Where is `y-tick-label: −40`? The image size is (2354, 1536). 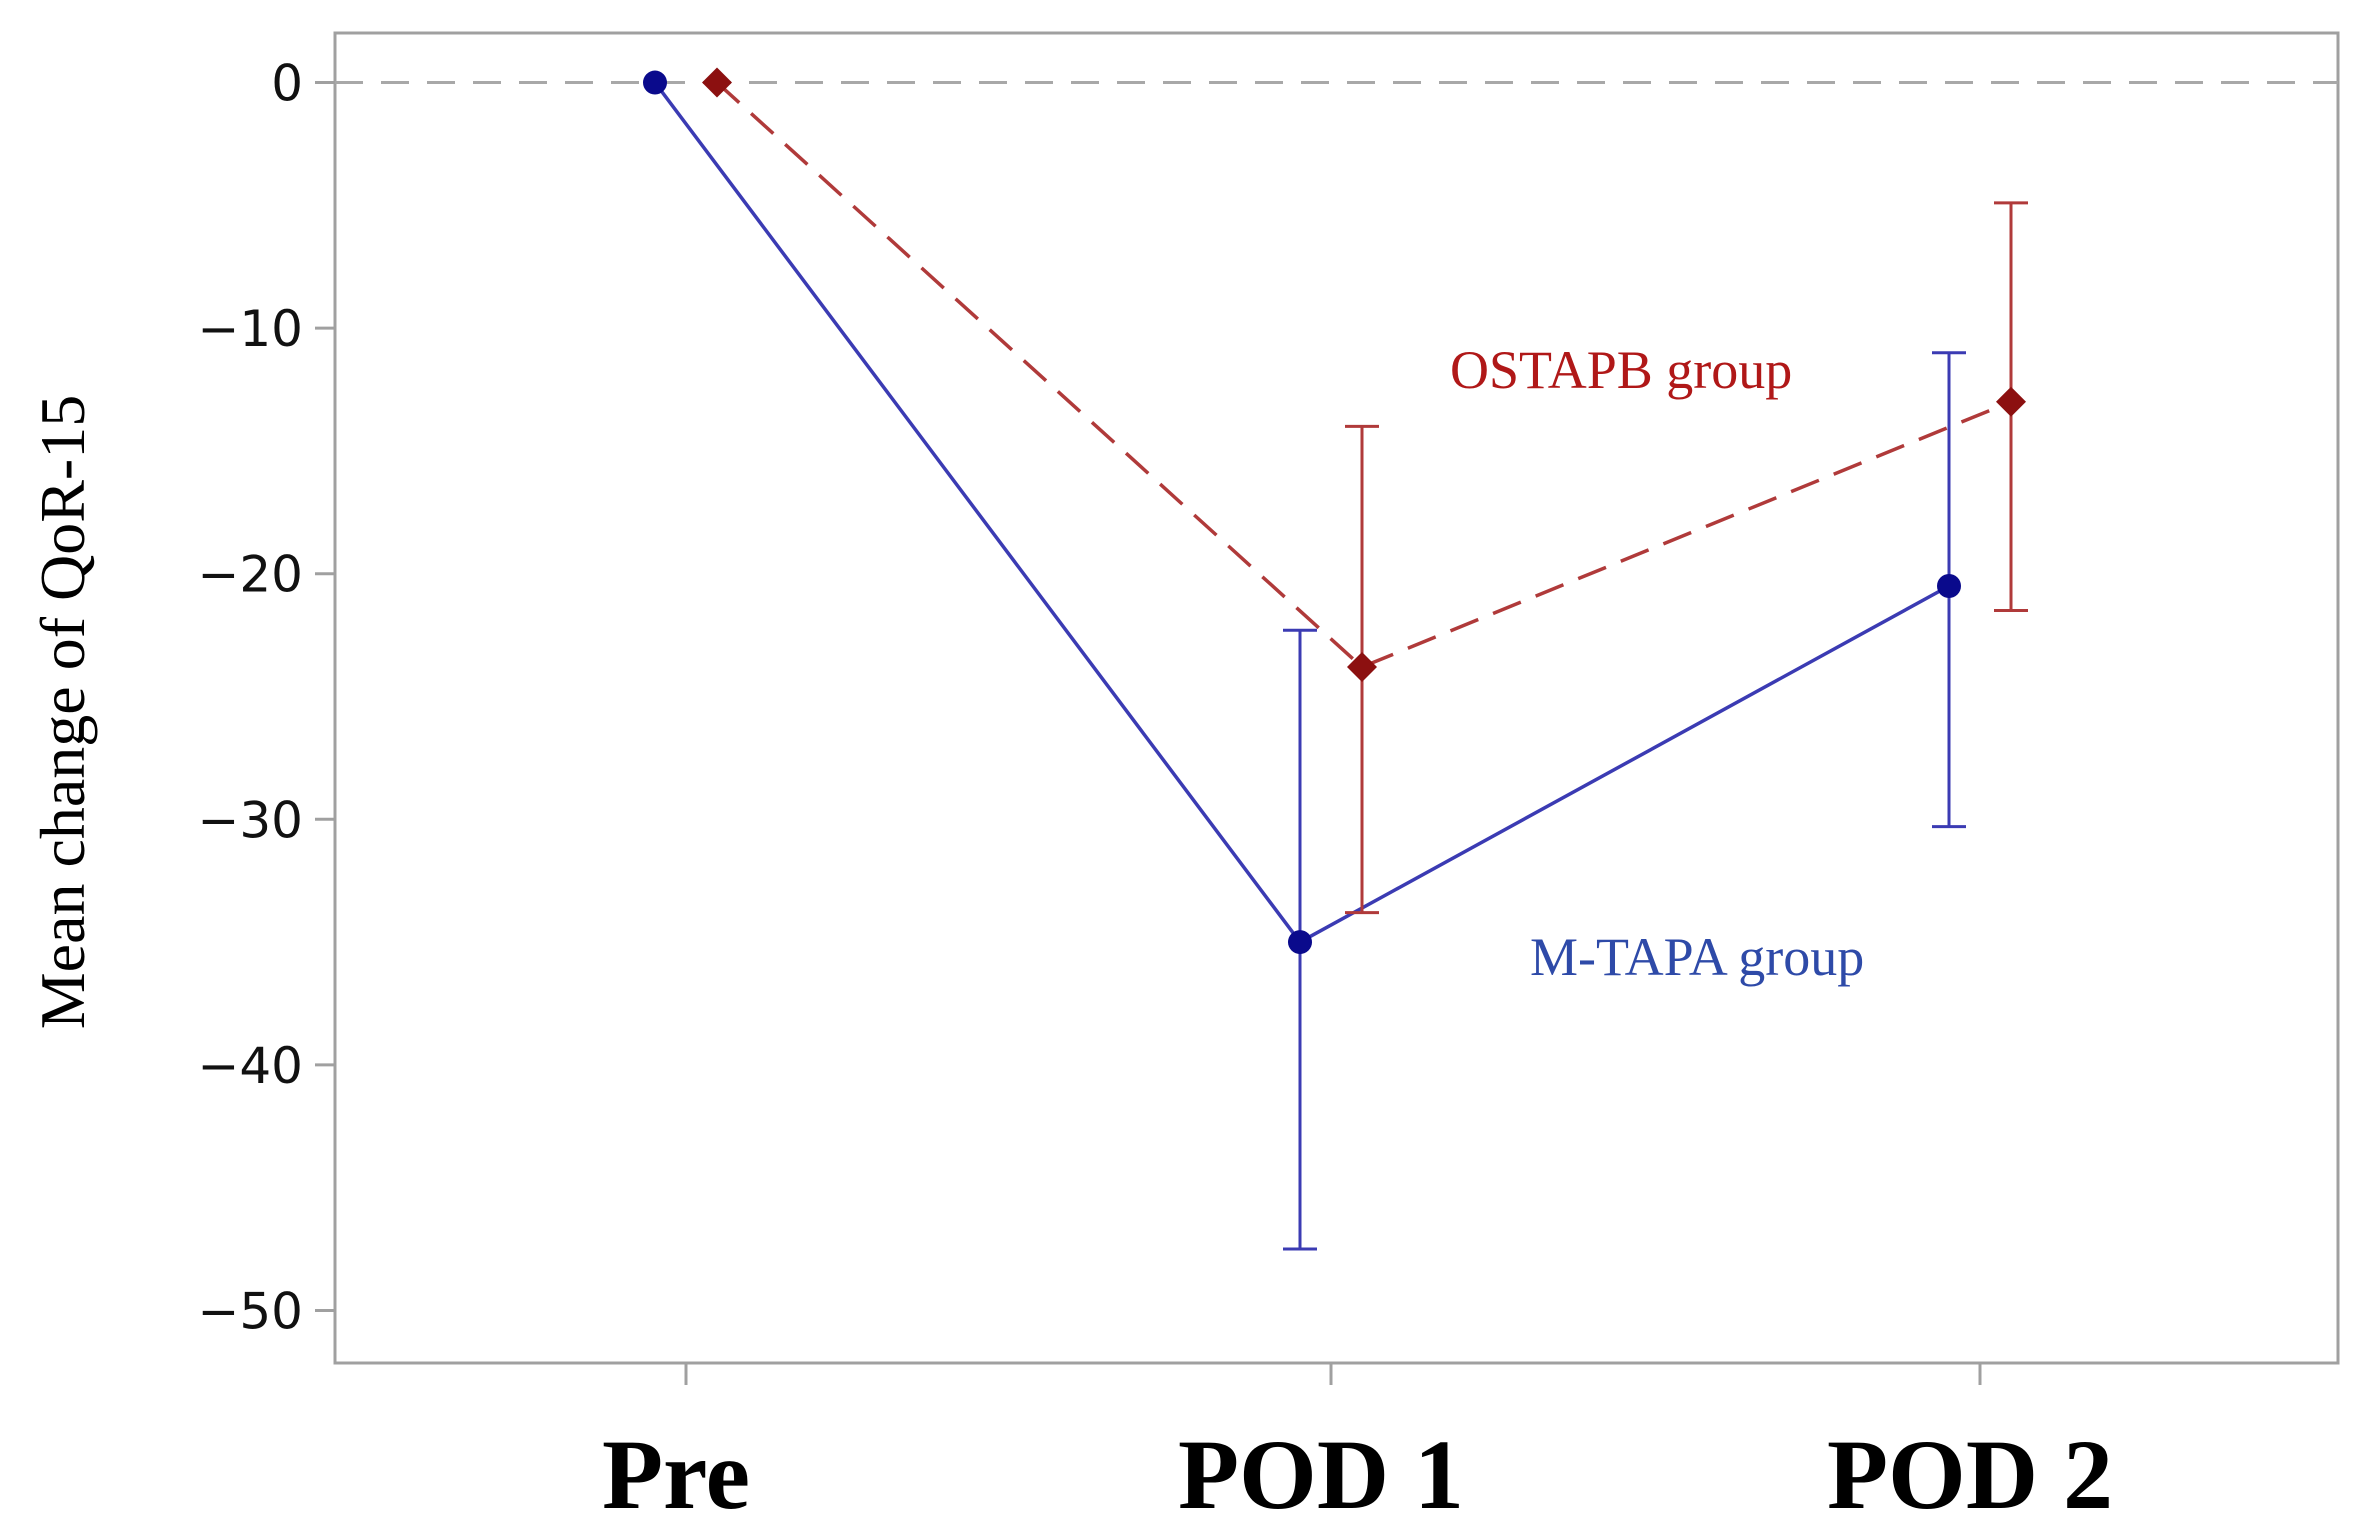
y-tick-label: −40 is located at coordinates (250, 1066).